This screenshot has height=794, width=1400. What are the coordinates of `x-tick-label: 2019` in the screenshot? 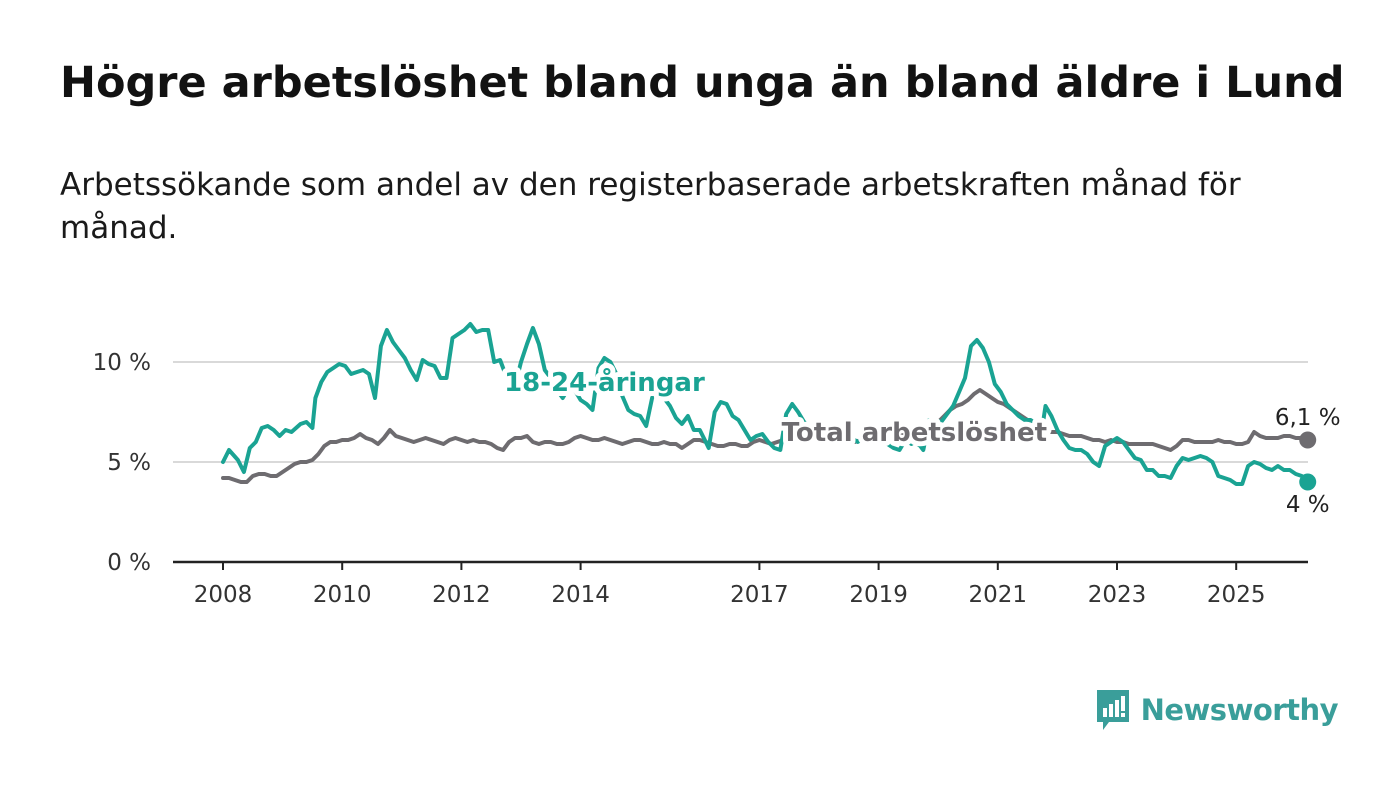 It's located at (878, 595).